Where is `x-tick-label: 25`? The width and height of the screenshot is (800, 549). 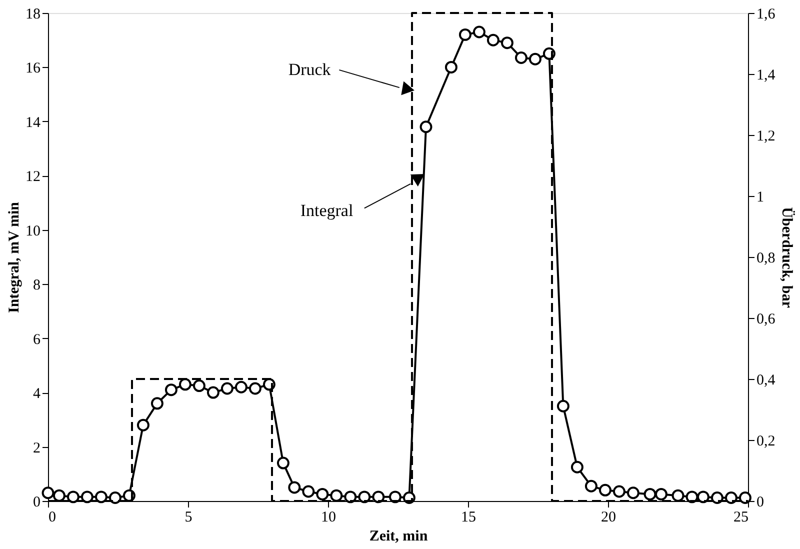 x-tick-label: 25 is located at coordinates (741, 518).